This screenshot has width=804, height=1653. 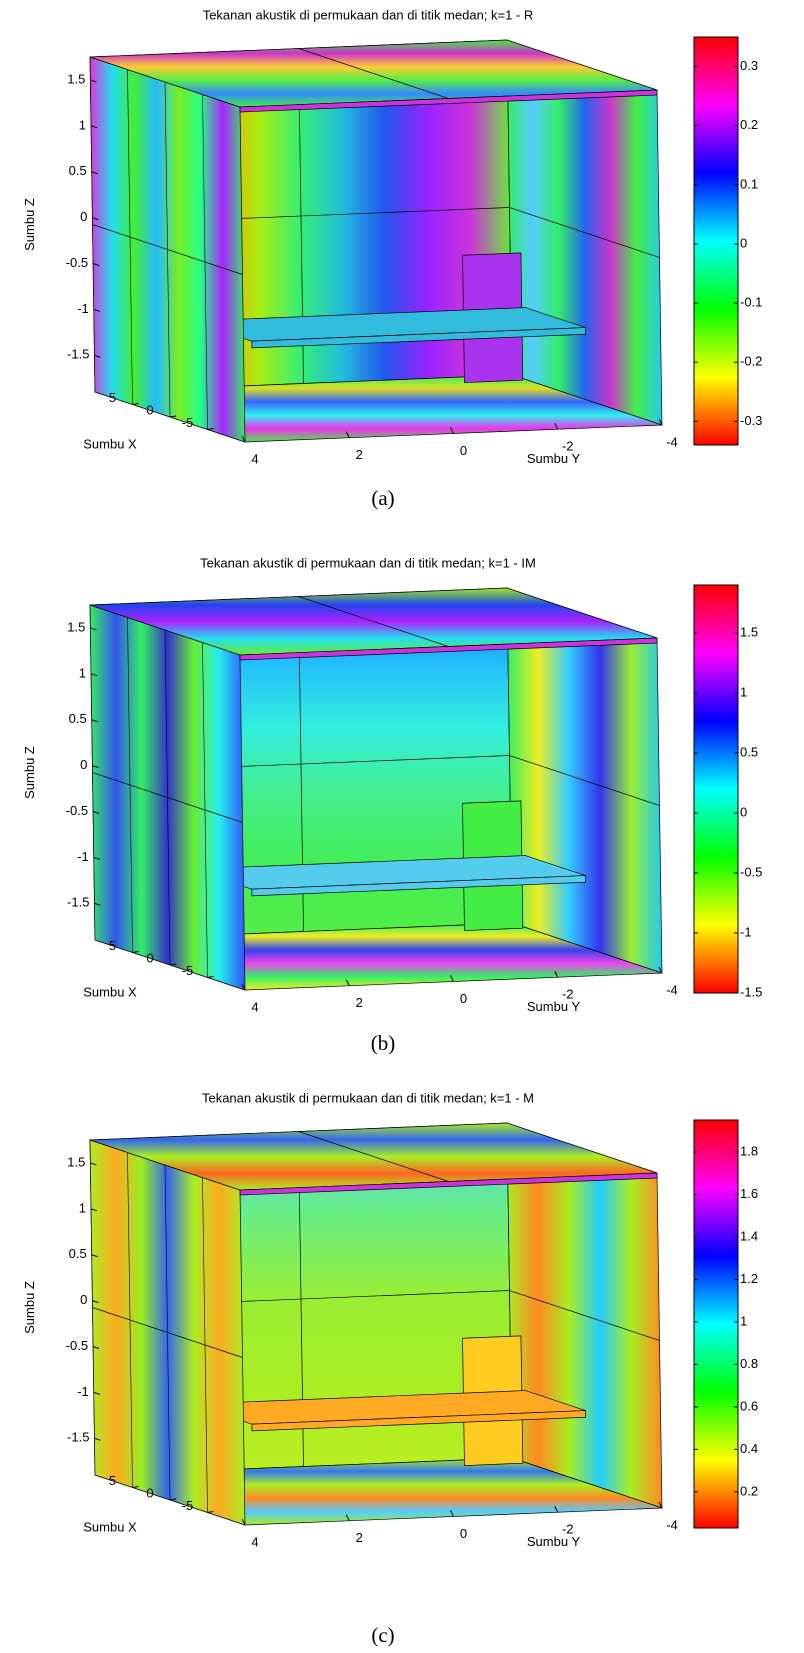 I want to click on colorbar-tick-label: 1.6, so click(x=749, y=1193).